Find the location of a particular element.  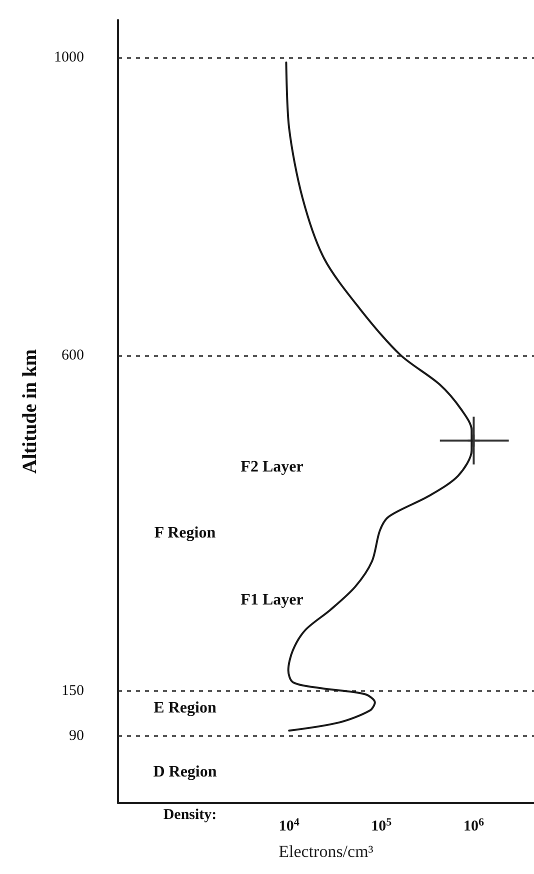

text: Density: is located at coordinates (190, 815).